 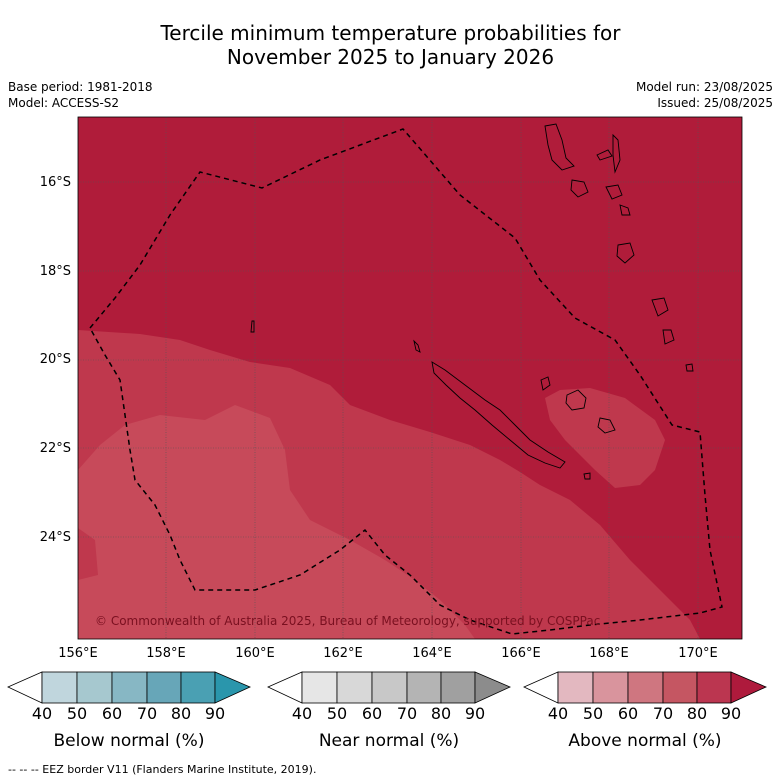 What do you see at coordinates (498, 415) in the screenshot?
I see `new-caledonia-outline` at bounding box center [498, 415].